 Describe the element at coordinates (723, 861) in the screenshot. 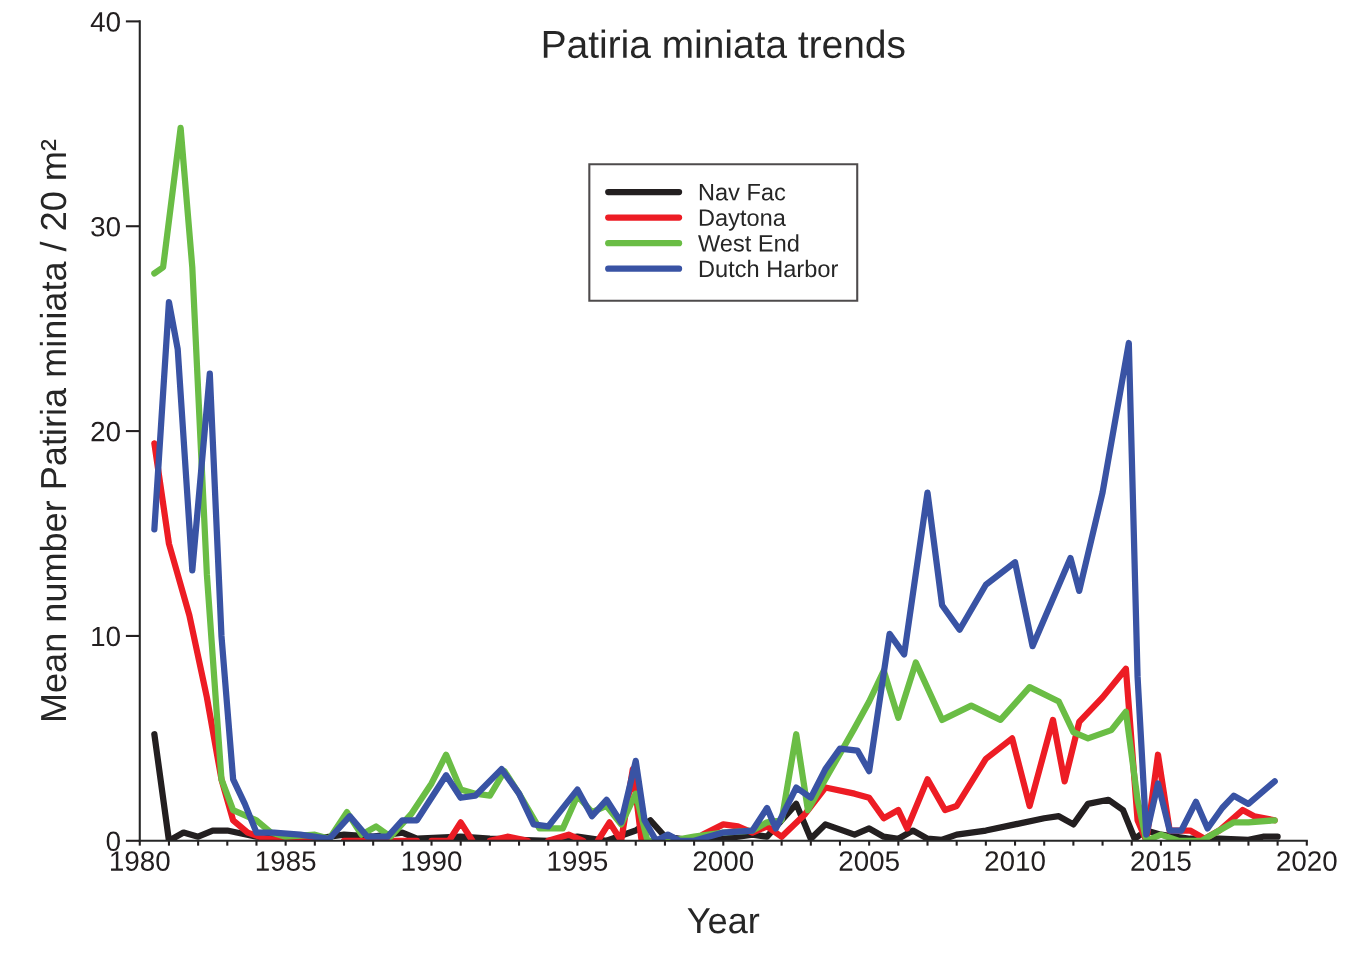

I see `x-tick-label: 2000` at that location.